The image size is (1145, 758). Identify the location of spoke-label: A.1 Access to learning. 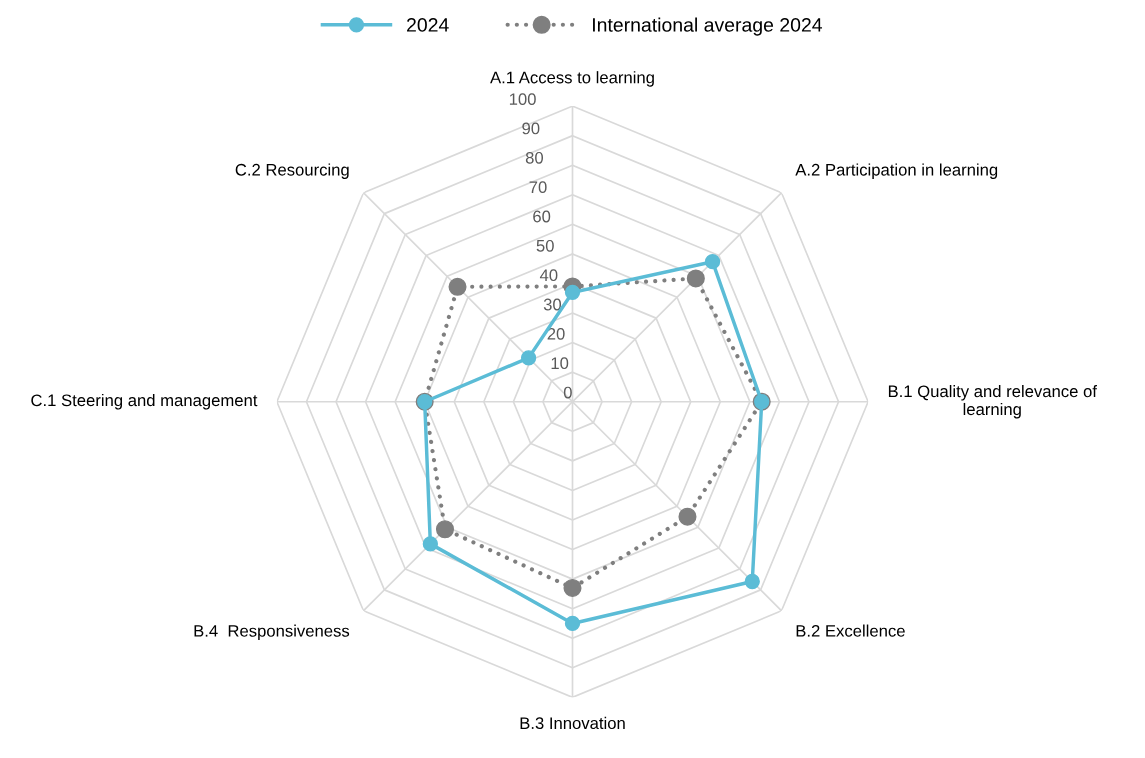
(572, 79).